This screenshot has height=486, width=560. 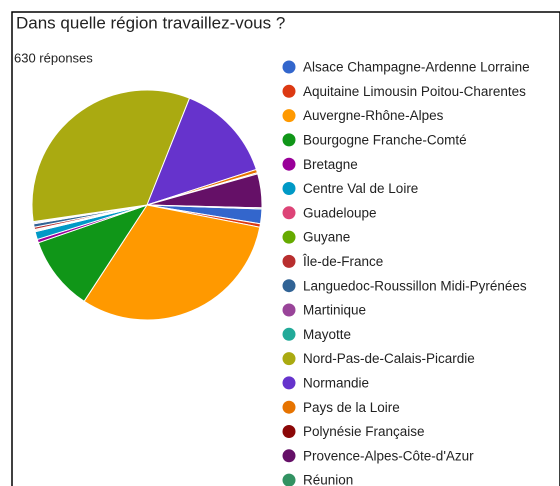 What do you see at coordinates (330, 164) in the screenshot?
I see `legend-label: Bretagne` at bounding box center [330, 164].